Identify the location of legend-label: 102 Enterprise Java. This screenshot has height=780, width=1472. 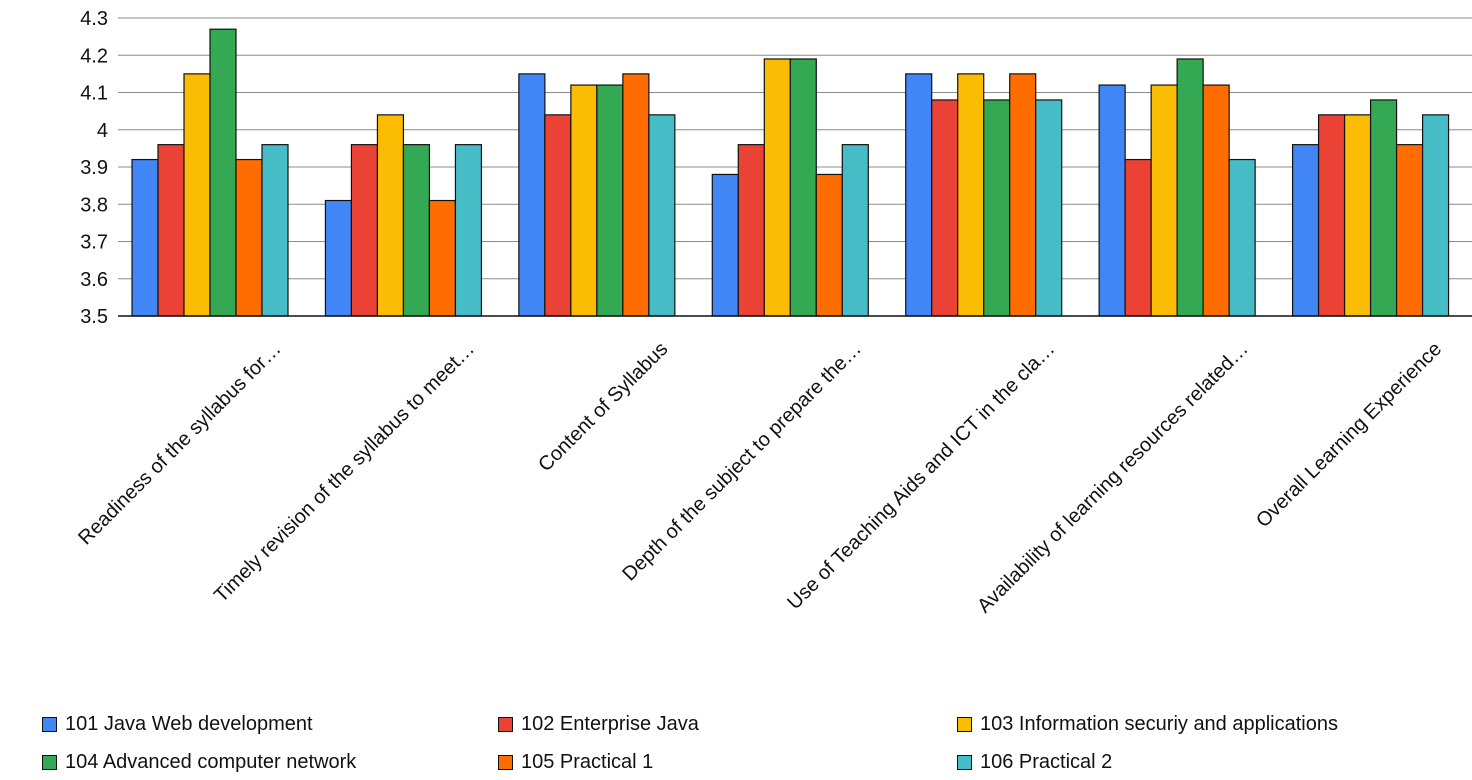
(610, 724).